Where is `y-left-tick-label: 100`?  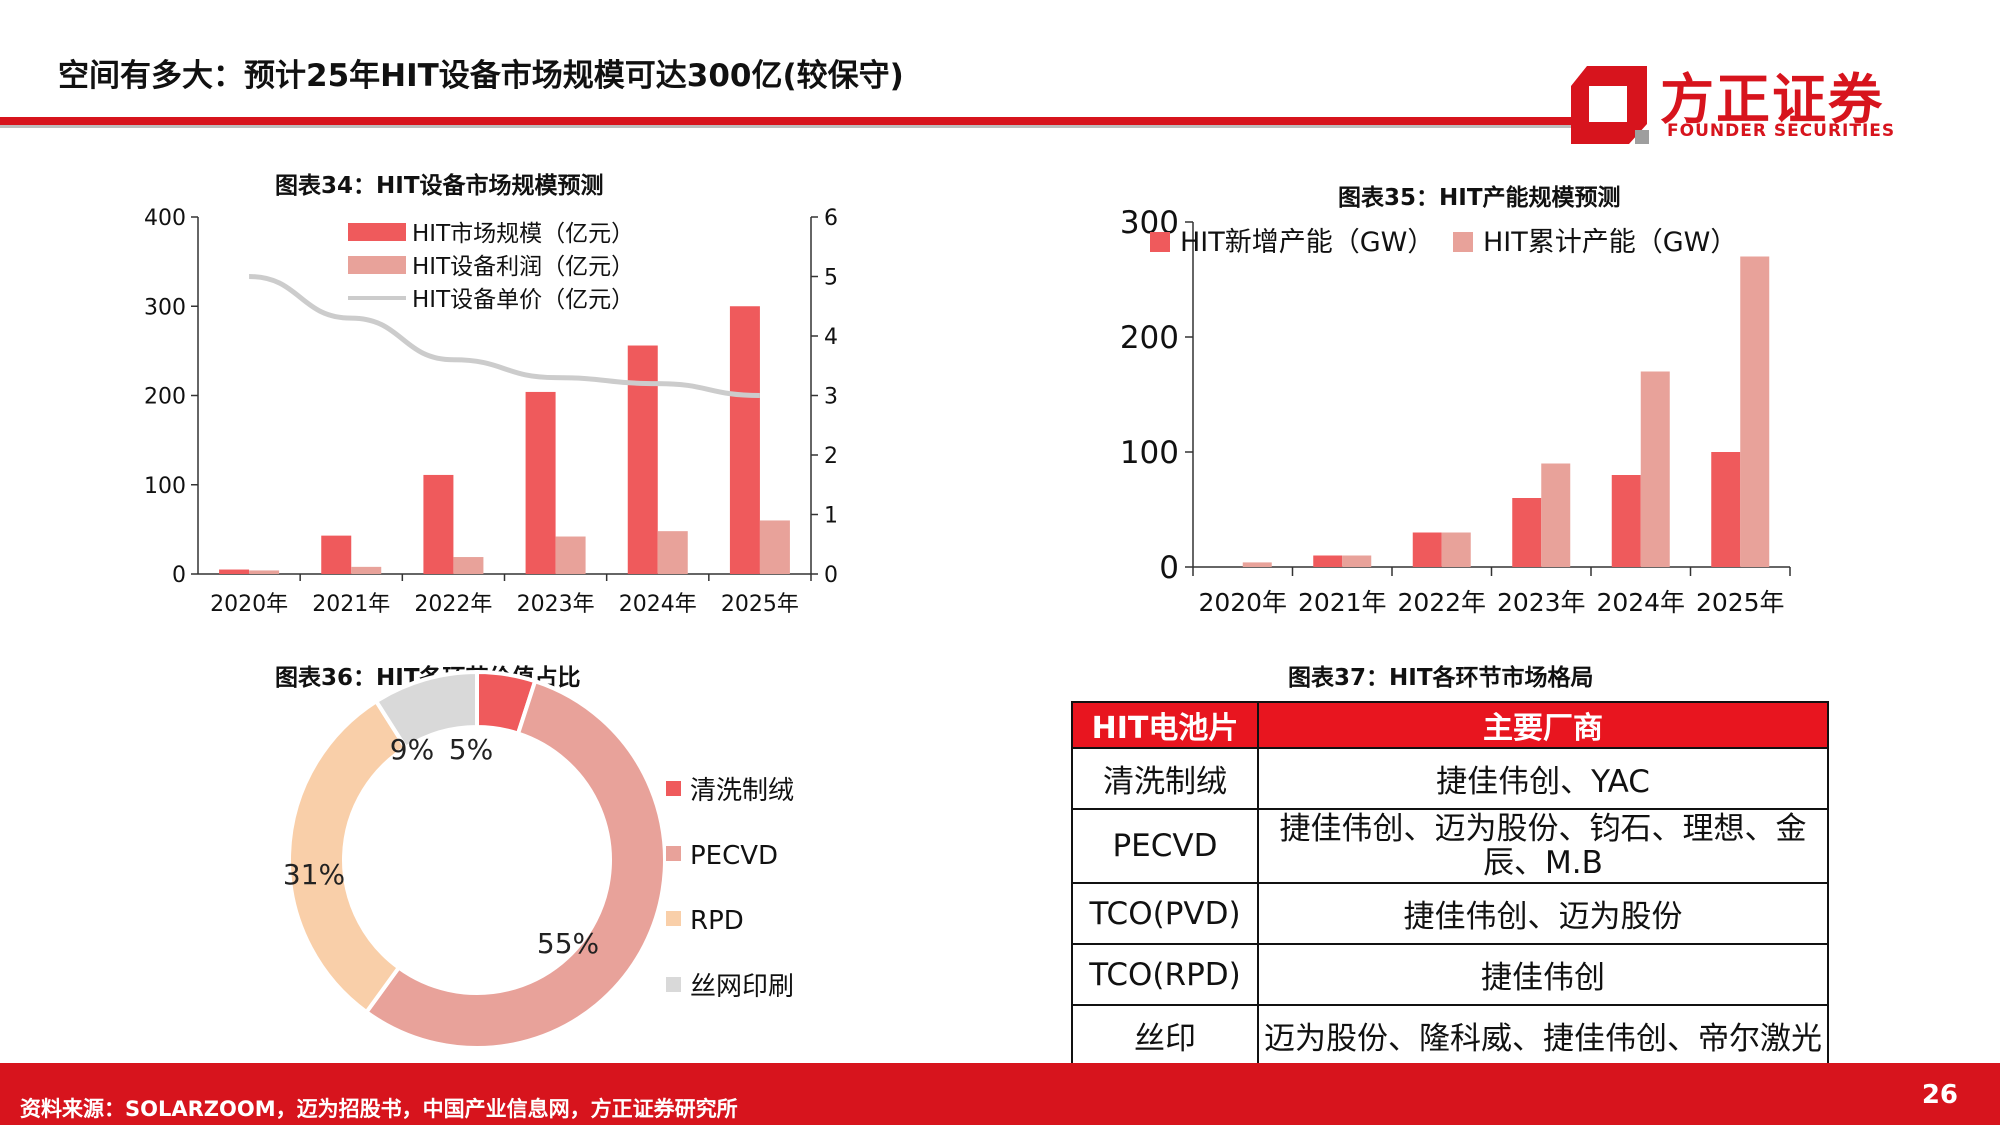
y-left-tick-label: 100 is located at coordinates (165, 486).